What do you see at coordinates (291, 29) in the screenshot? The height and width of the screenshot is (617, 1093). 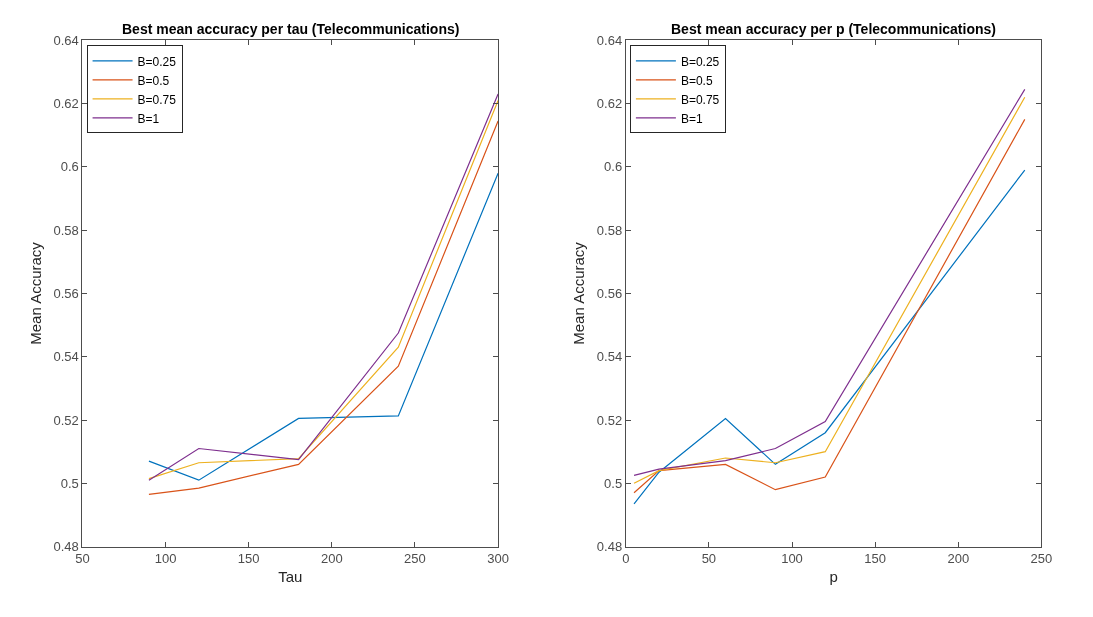 I see `chart-title: Best mean accuracy per tau (Telecommunications)` at bounding box center [291, 29].